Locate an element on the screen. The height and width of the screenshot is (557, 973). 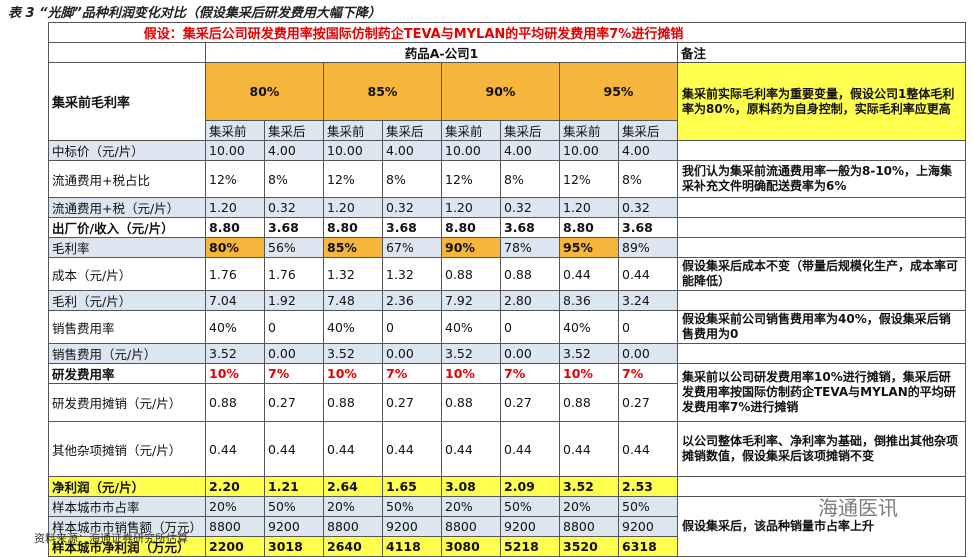
cell: 3.08 is located at coordinates (471, 486).